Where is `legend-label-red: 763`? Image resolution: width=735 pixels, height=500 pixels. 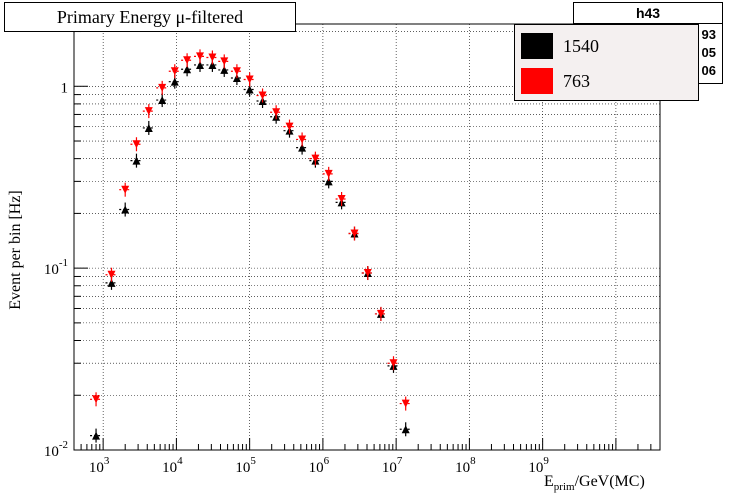
legend-label-red: 763 is located at coordinates (576, 80).